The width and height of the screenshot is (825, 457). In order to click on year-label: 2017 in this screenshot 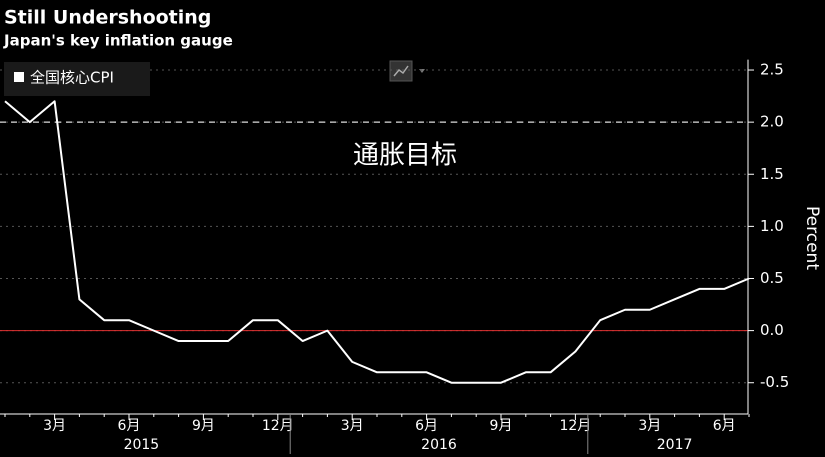, I will do `click(675, 445)`.